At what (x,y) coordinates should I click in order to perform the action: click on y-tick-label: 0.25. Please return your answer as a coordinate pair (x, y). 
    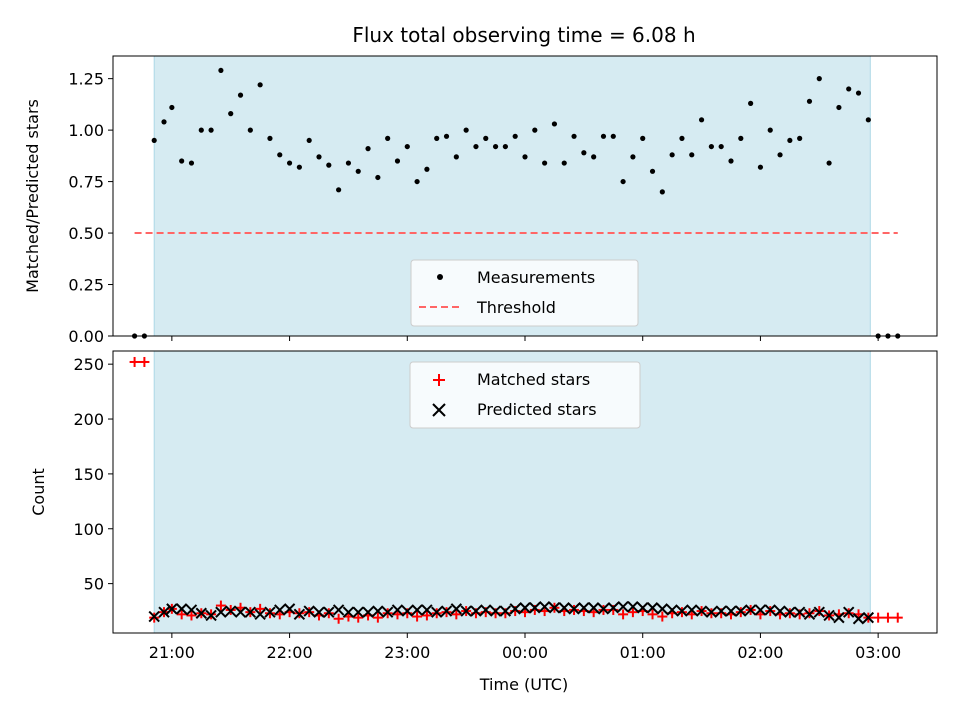
    Looking at the image, I should click on (86, 285).